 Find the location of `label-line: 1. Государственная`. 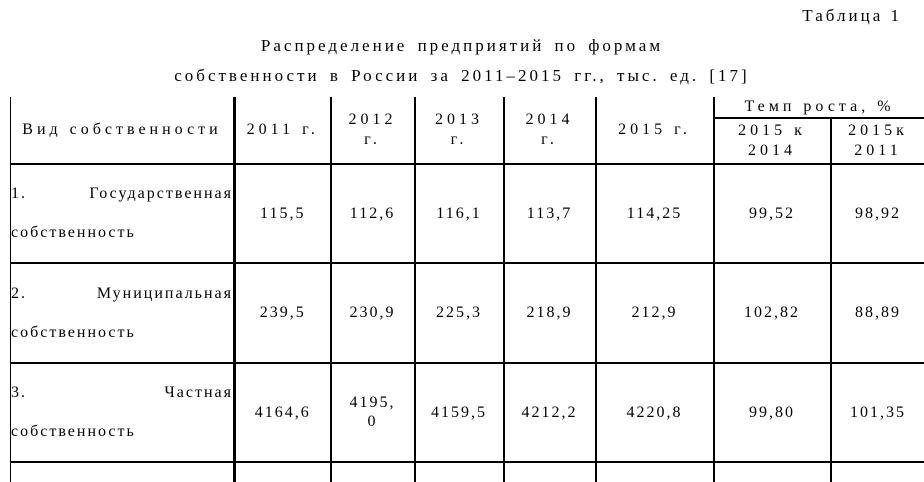

label-line: 1. Государственная is located at coordinates (122, 193).